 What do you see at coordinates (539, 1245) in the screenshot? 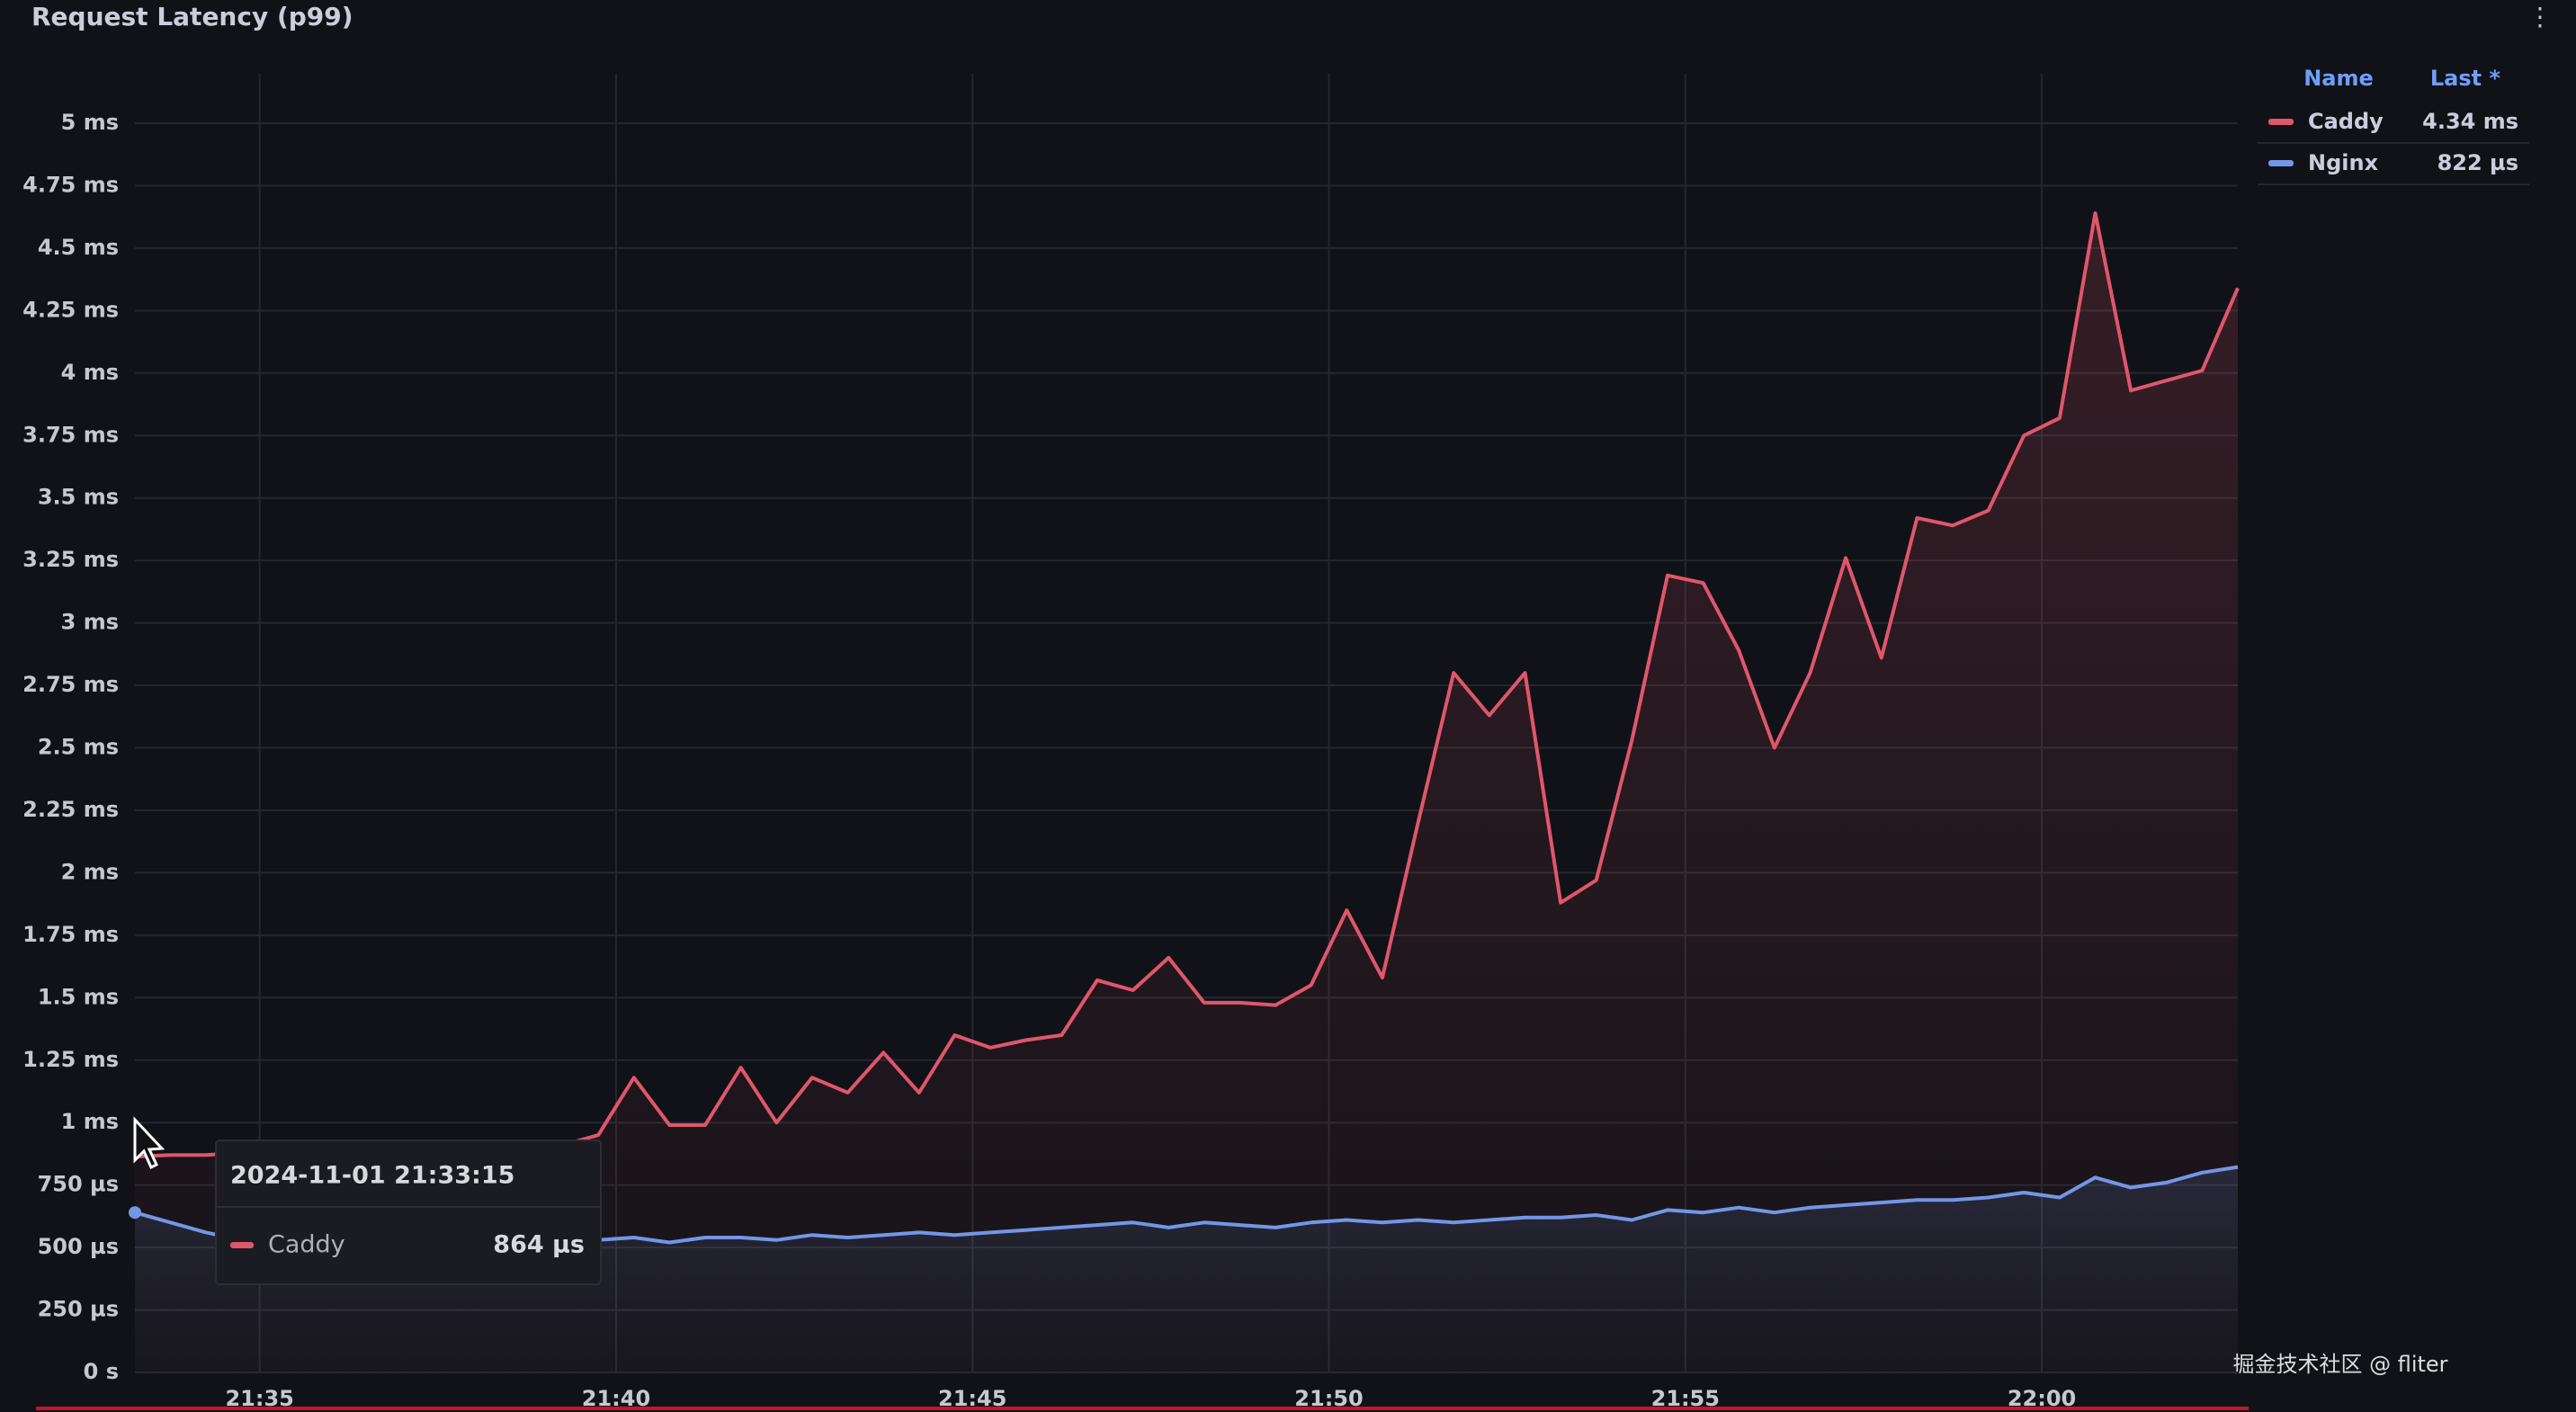
I see `tooltip-value: 864 µs` at bounding box center [539, 1245].